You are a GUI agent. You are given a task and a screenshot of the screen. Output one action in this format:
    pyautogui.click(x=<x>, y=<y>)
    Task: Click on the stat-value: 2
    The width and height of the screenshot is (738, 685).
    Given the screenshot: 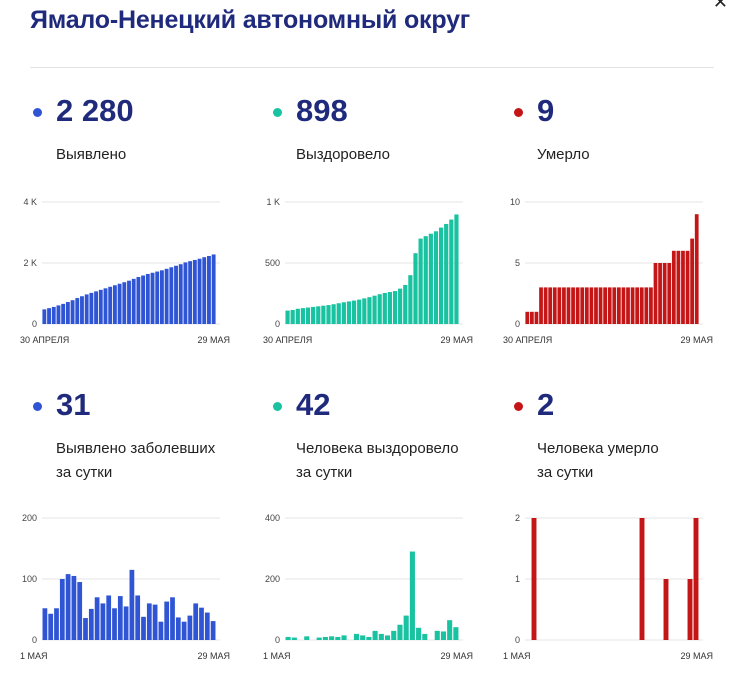 What is the action you would take?
    pyautogui.click(x=546, y=404)
    